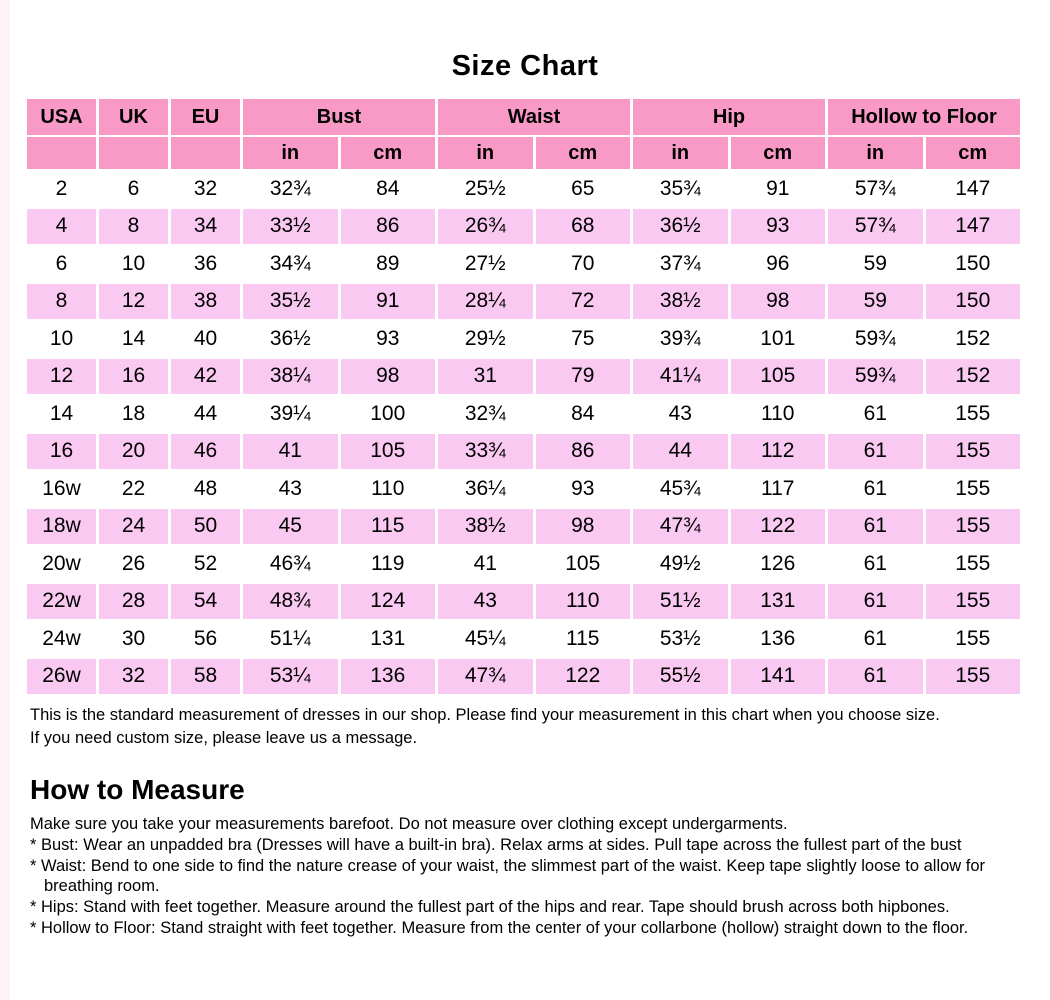 The height and width of the screenshot is (1000, 1050). What do you see at coordinates (205, 489) in the screenshot?
I see `size-cell: 48` at bounding box center [205, 489].